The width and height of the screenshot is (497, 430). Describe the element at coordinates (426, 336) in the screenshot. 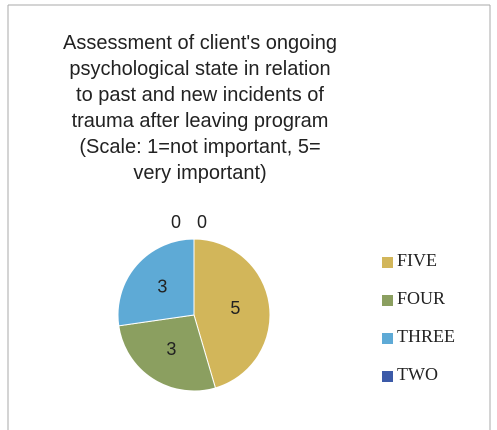

I see `legend-label: THREE` at that location.